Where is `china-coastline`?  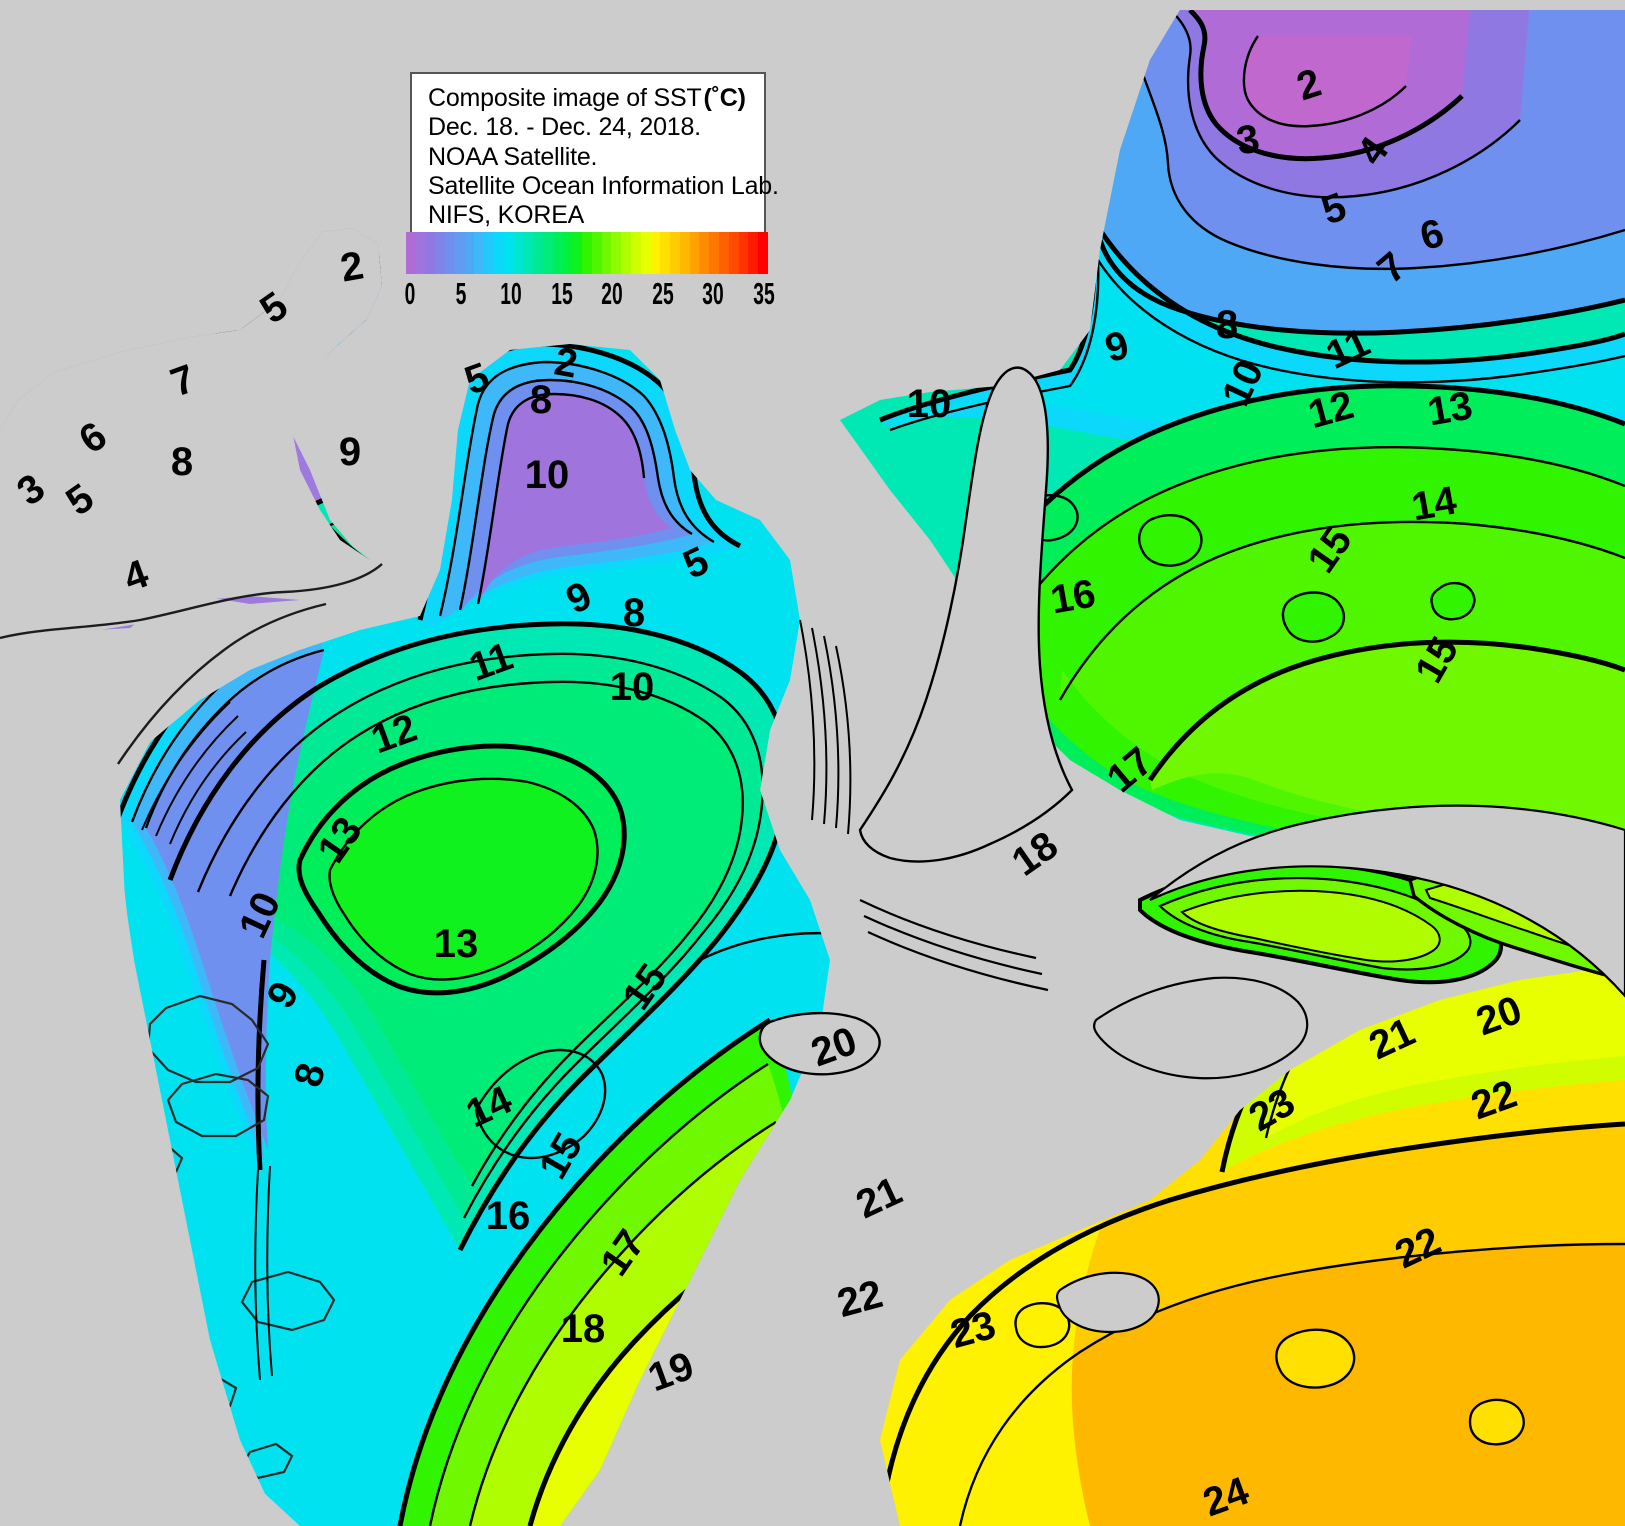 china-coastline is located at coordinates (191, 664).